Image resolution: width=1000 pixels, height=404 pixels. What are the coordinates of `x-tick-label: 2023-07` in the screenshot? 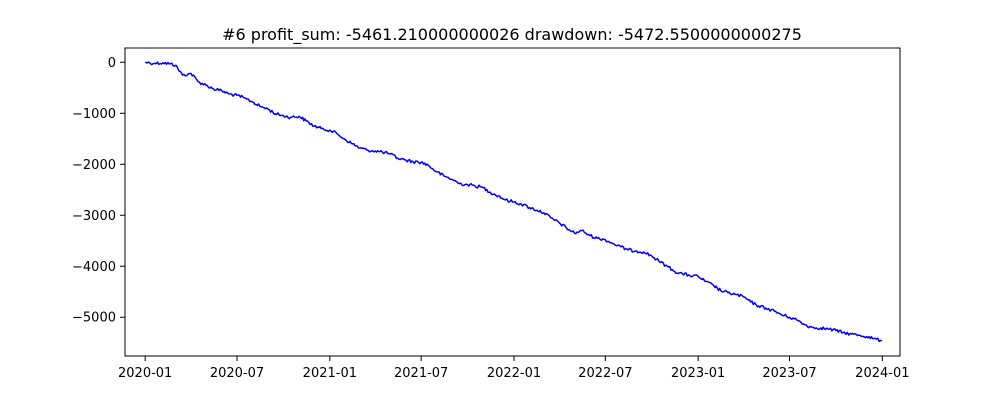 It's located at (789, 373).